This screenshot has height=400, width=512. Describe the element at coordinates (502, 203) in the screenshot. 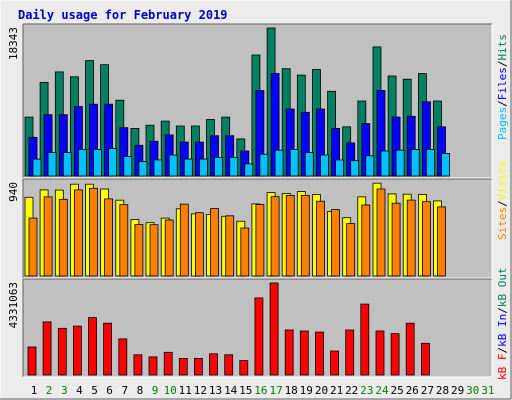

I see `legend-middle-entry-1: /` at that location.